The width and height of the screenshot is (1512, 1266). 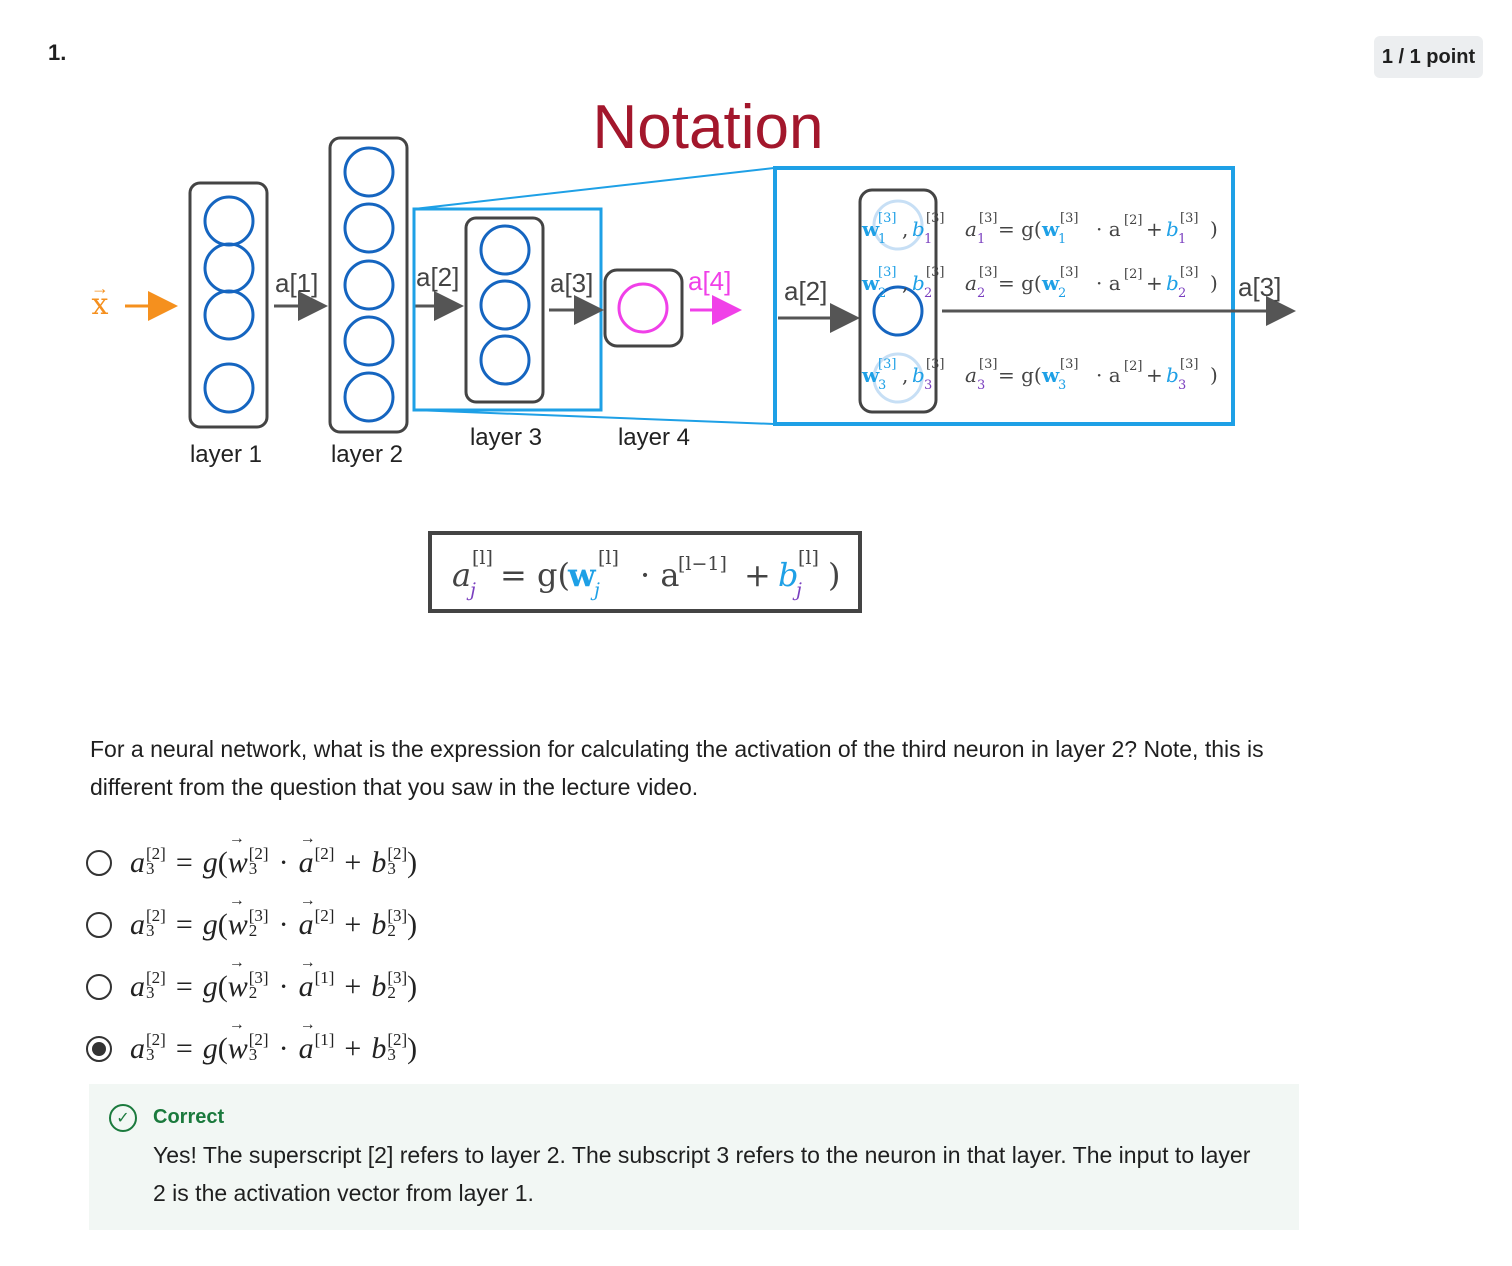 I want to click on layer-3-box, so click(x=504, y=310).